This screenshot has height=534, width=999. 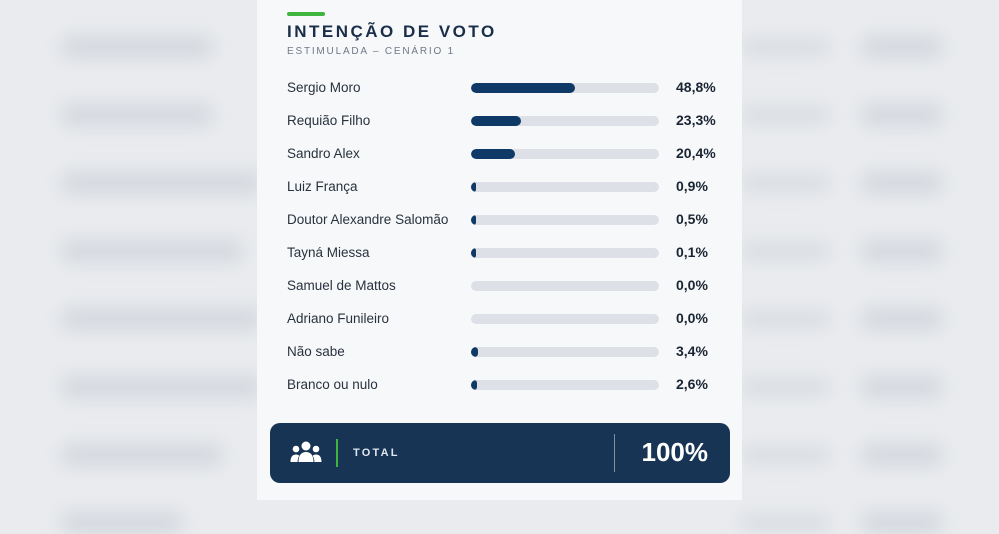 I want to click on group-icon, so click(x=306, y=451).